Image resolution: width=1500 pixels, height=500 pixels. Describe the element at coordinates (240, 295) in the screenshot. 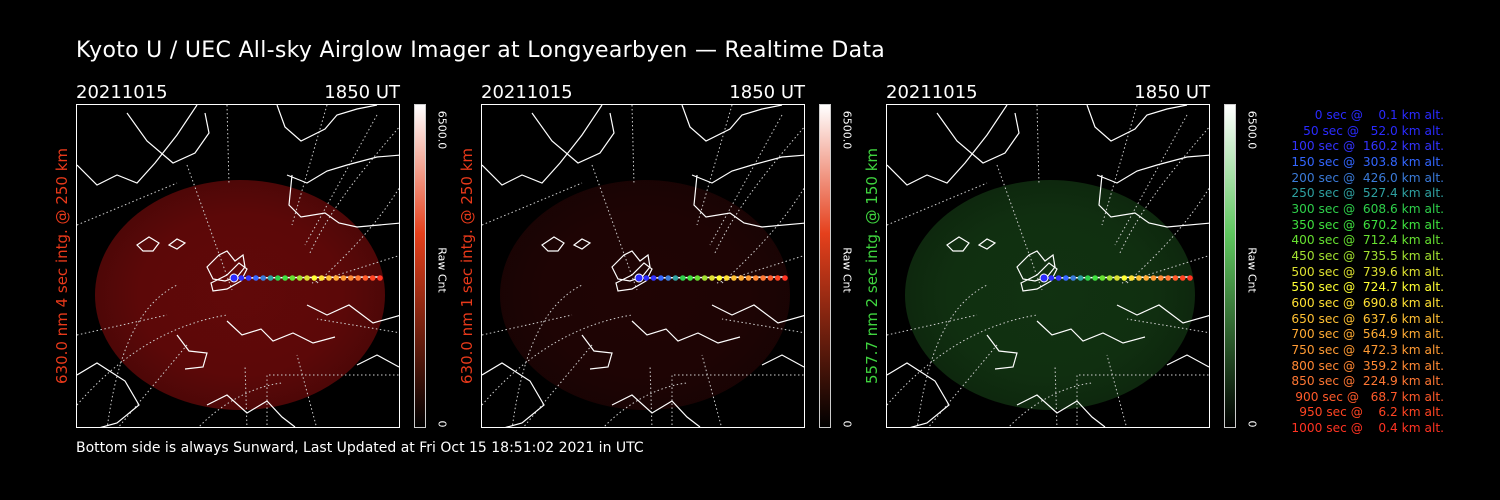

I see `airglow-field` at that location.